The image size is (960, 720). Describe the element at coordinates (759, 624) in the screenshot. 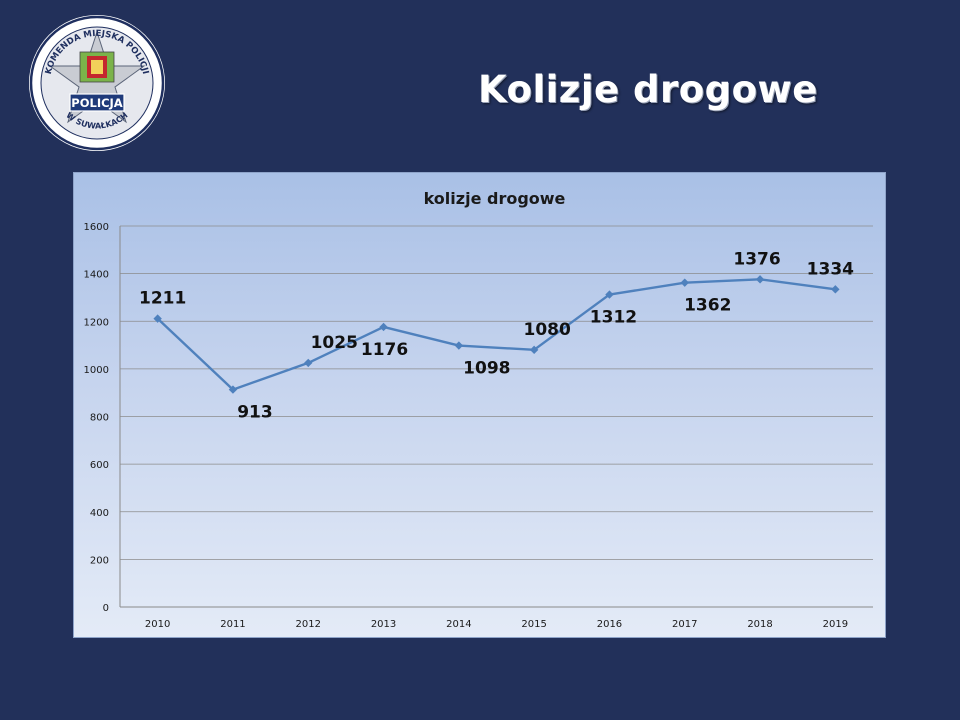

I see `x-tick-label: 2018` at that location.